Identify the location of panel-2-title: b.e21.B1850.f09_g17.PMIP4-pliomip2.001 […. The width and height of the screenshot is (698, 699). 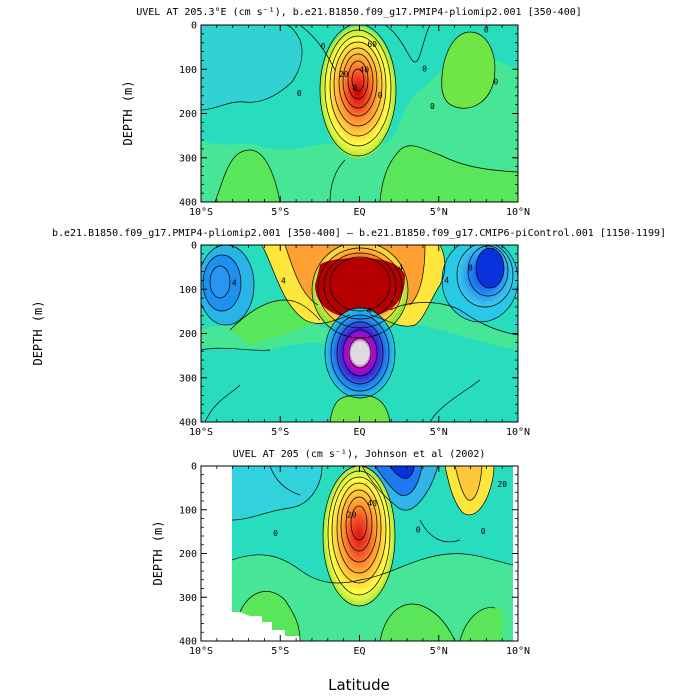
(359, 233).